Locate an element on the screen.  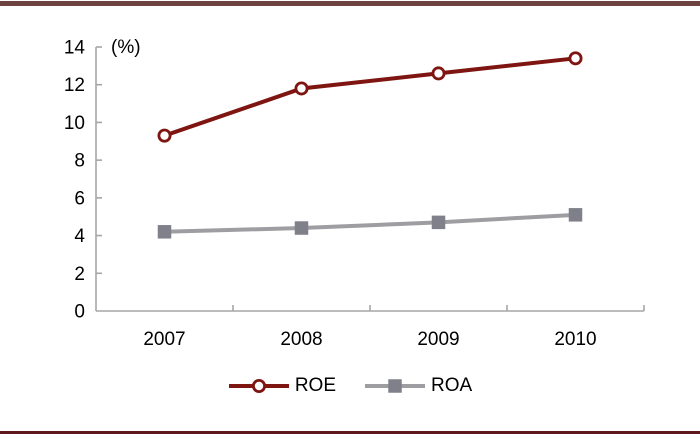
legend-label-roa: ROA is located at coordinates (452, 385).